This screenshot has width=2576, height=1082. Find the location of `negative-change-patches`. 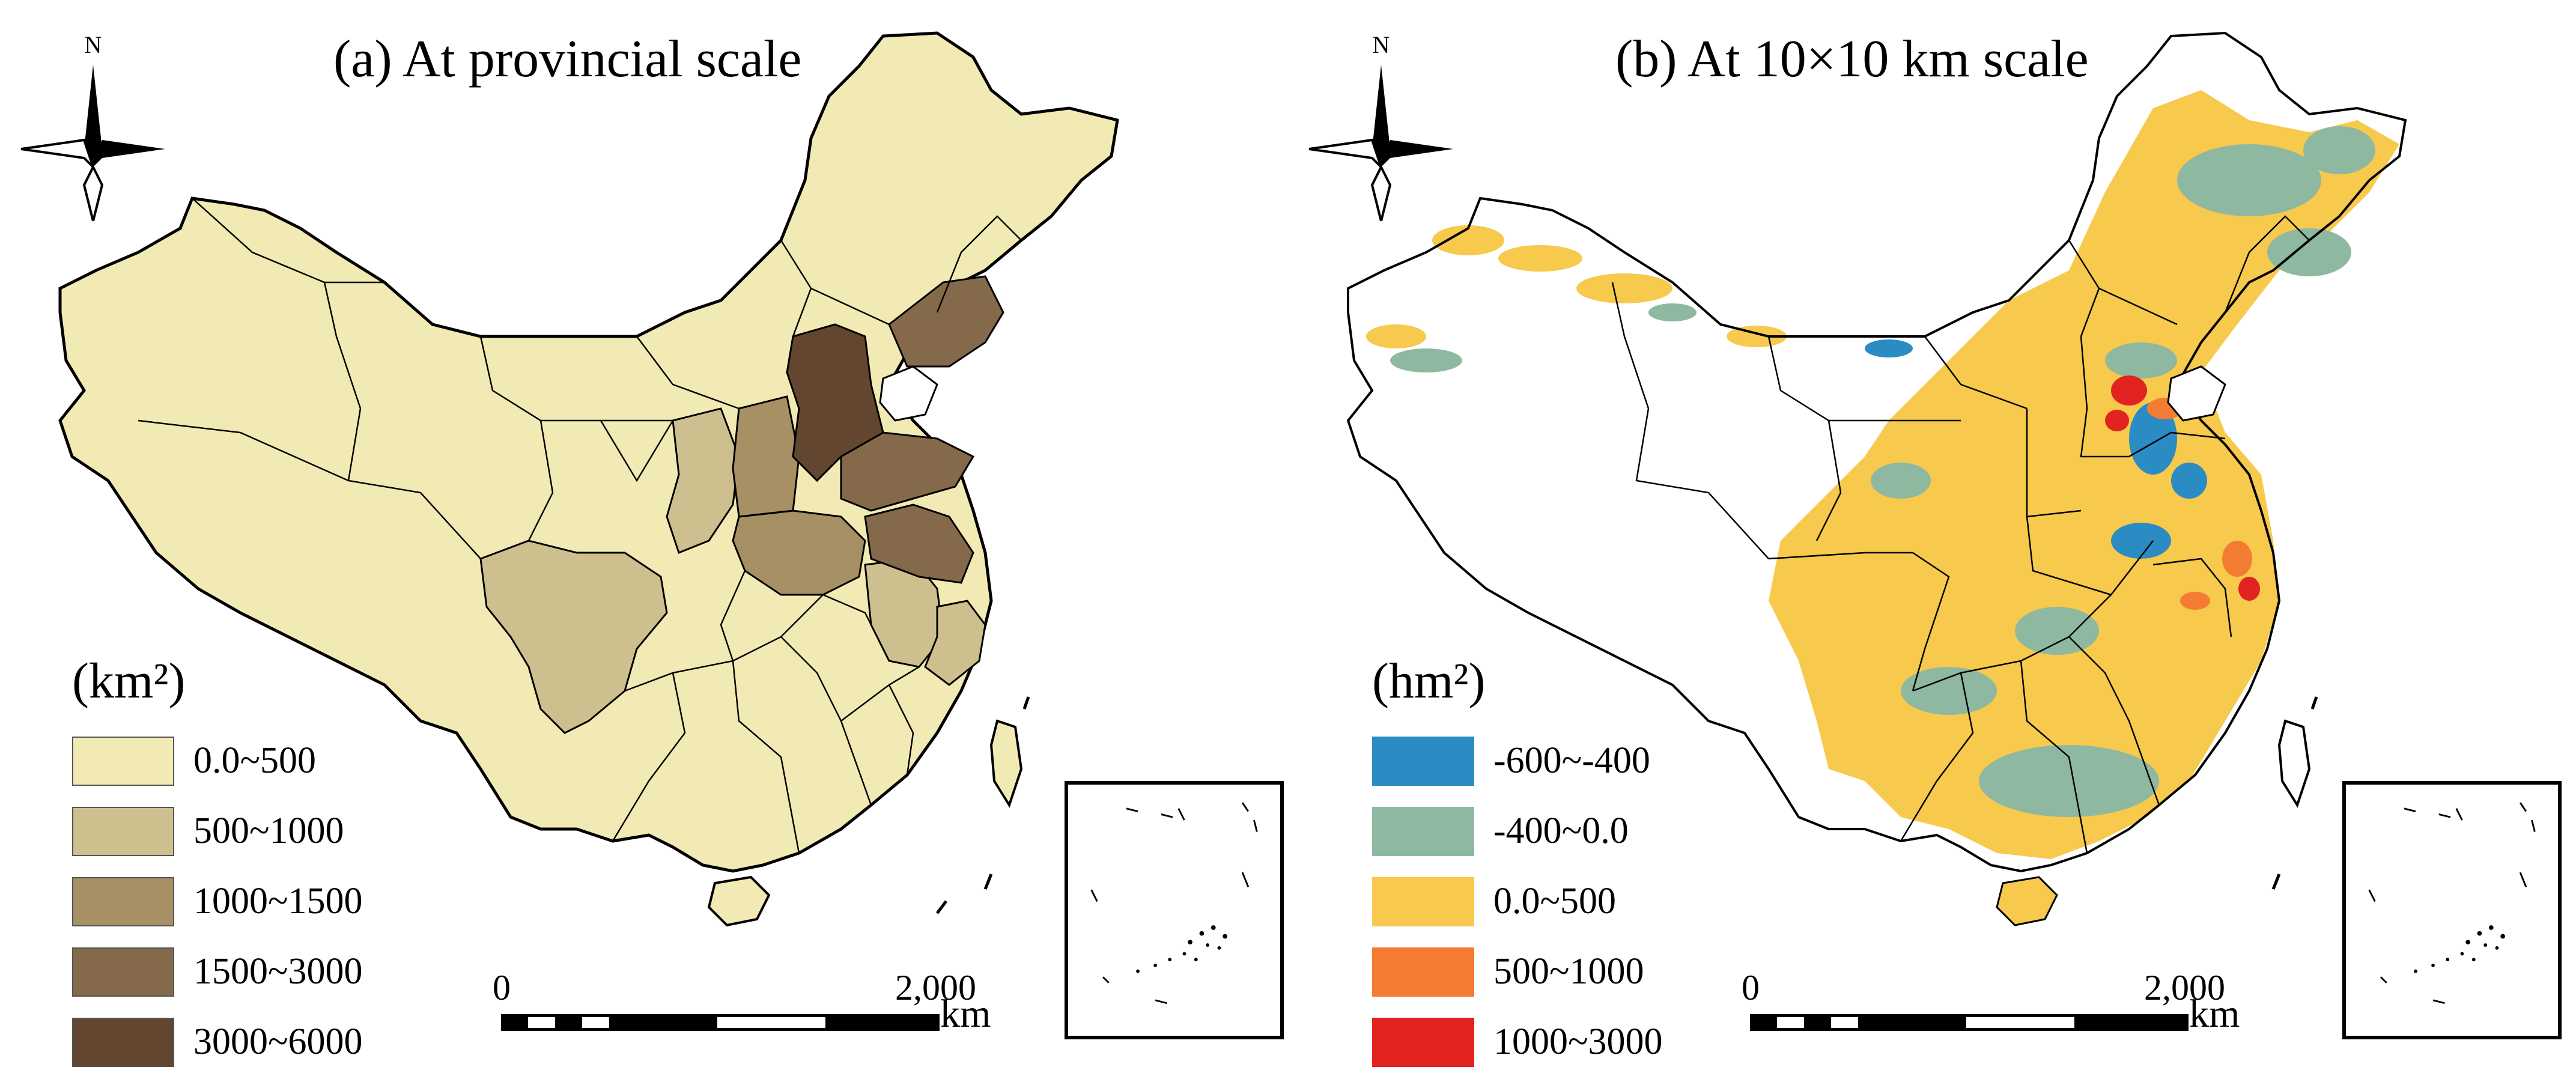

negative-change-patches is located at coordinates (2123, 472).